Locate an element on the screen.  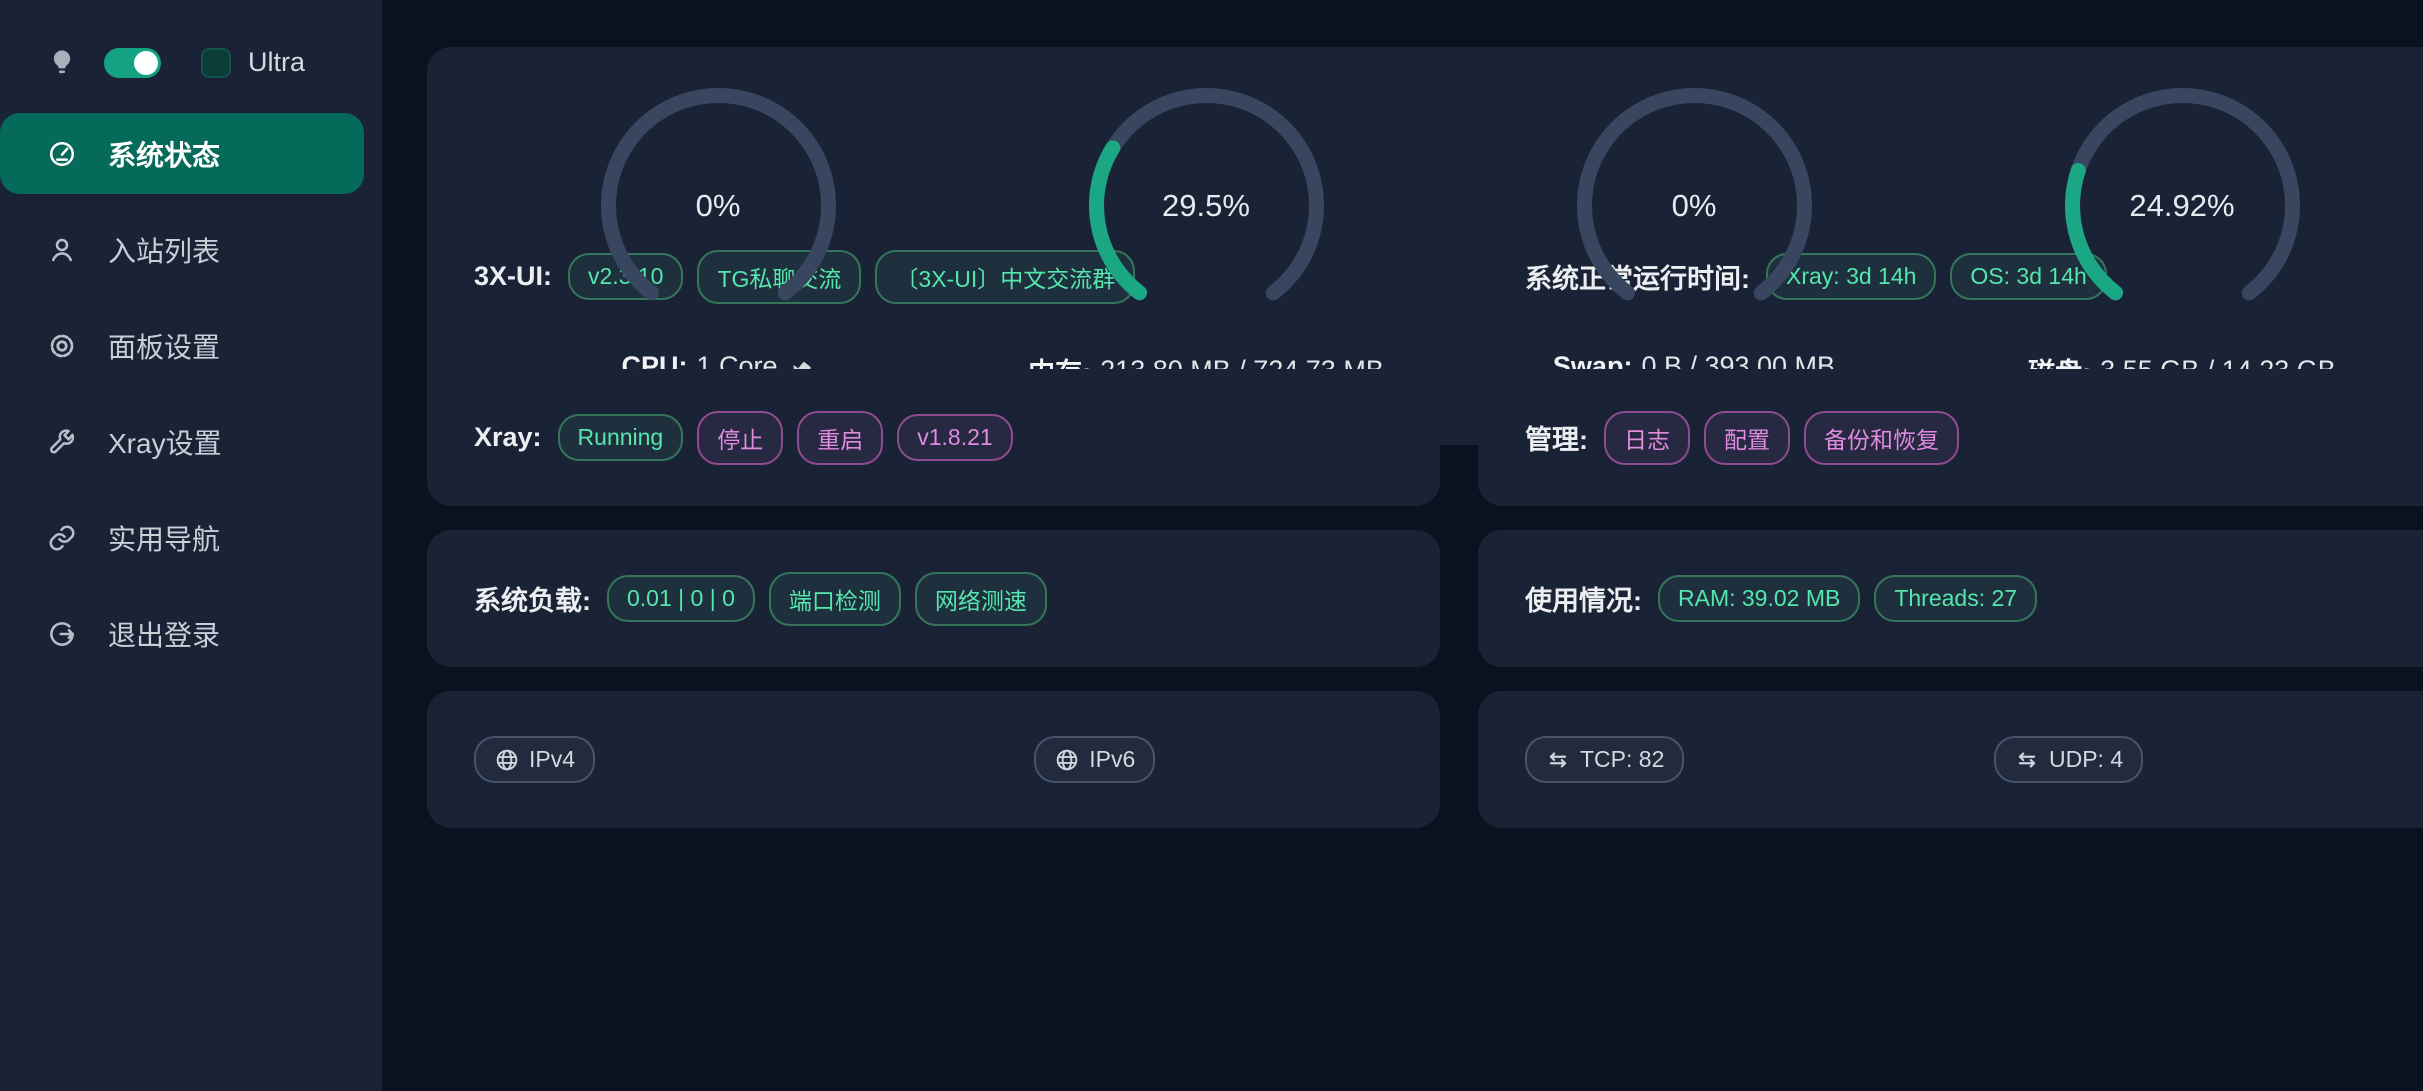
xray-stop-button: 停止 is located at coordinates (740, 437).